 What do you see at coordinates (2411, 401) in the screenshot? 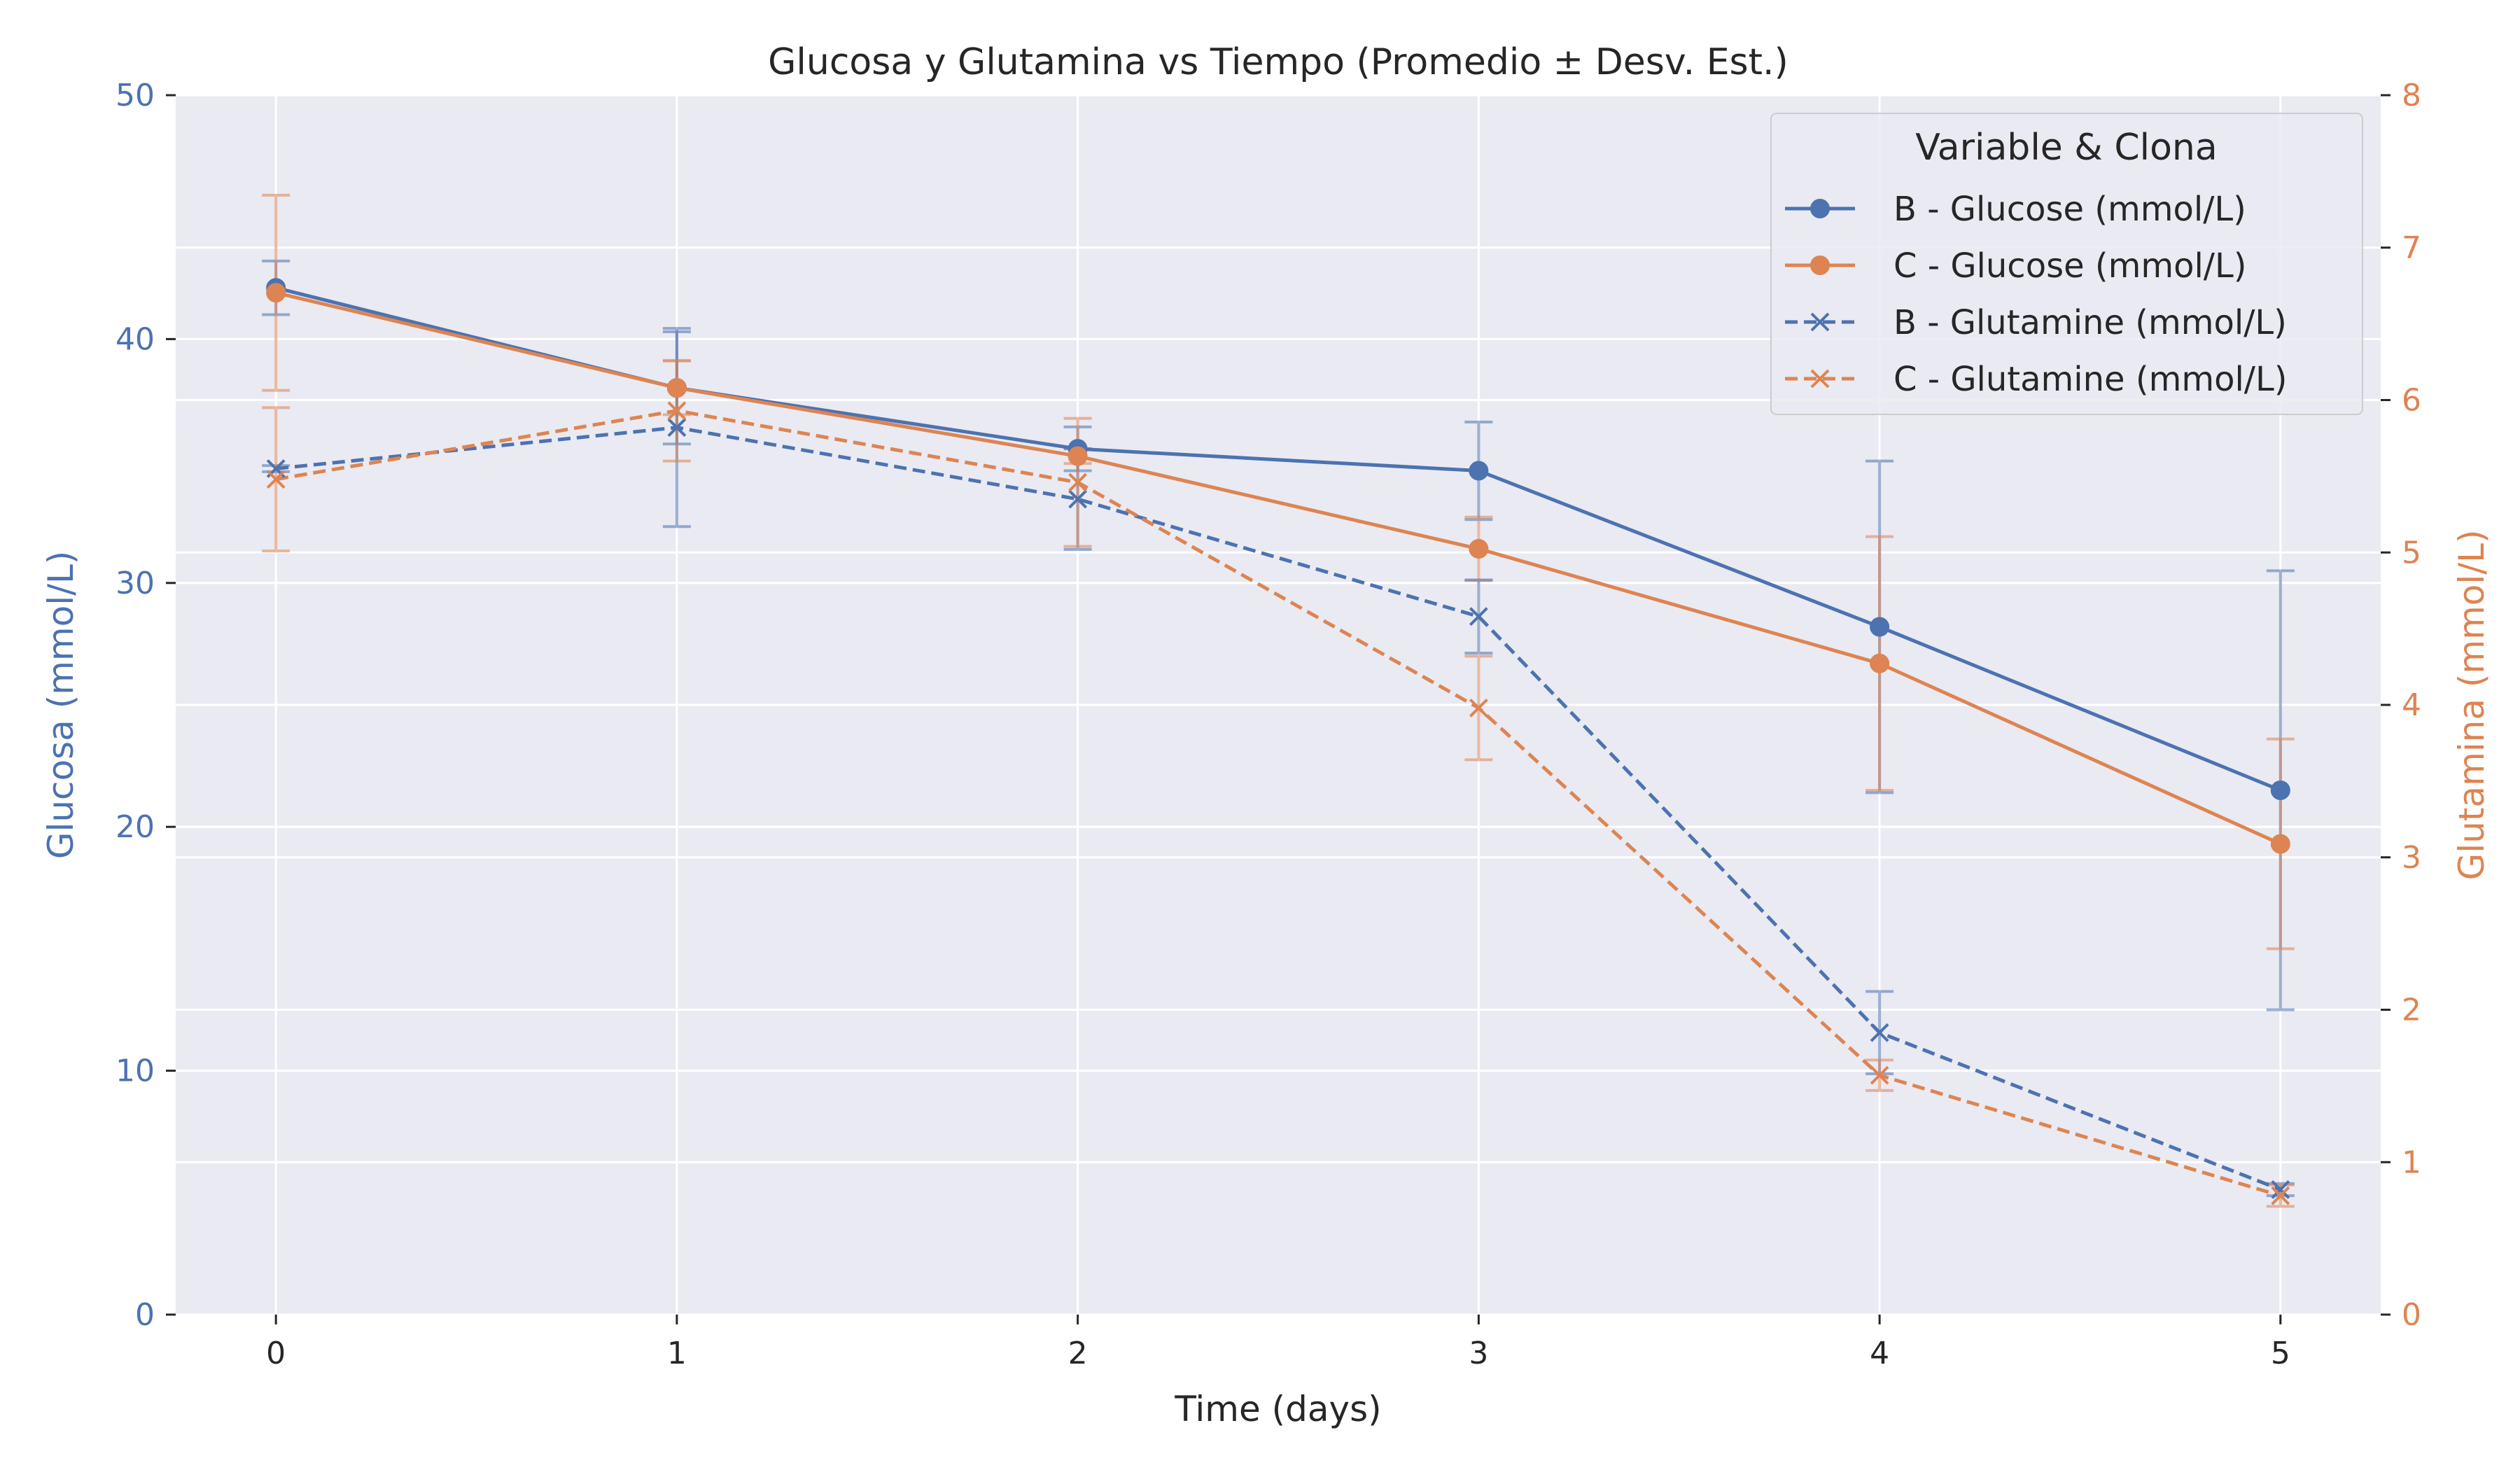
I see `y-right-tick-label: 6` at bounding box center [2411, 401].